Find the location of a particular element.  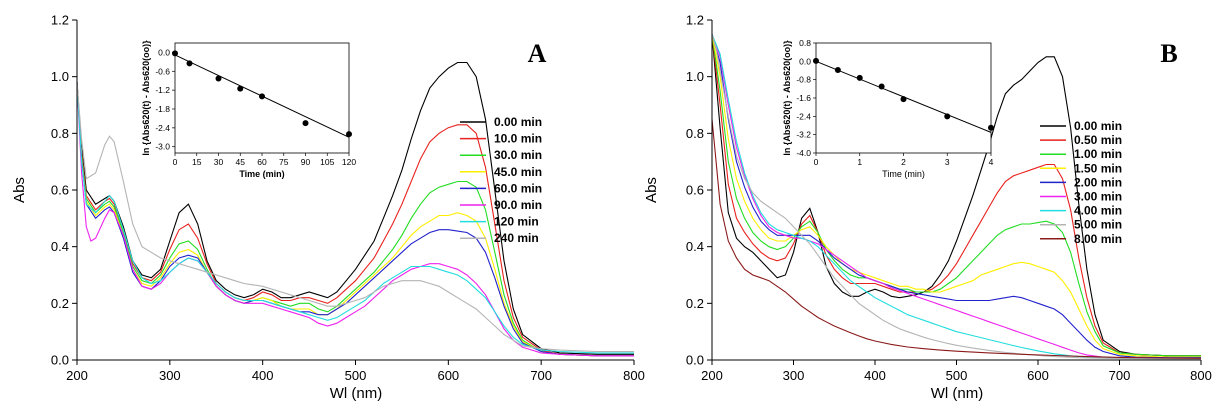

legend-label: 90.0 min is located at coordinates (518, 205).